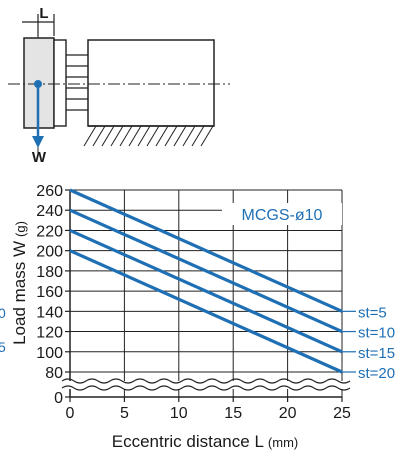 Image resolution: width=411 pixels, height=457 pixels. Describe the element at coordinates (208, 413) in the screenshot. I see `x-tick-labels: 0 5 10 15 20 25` at that location.